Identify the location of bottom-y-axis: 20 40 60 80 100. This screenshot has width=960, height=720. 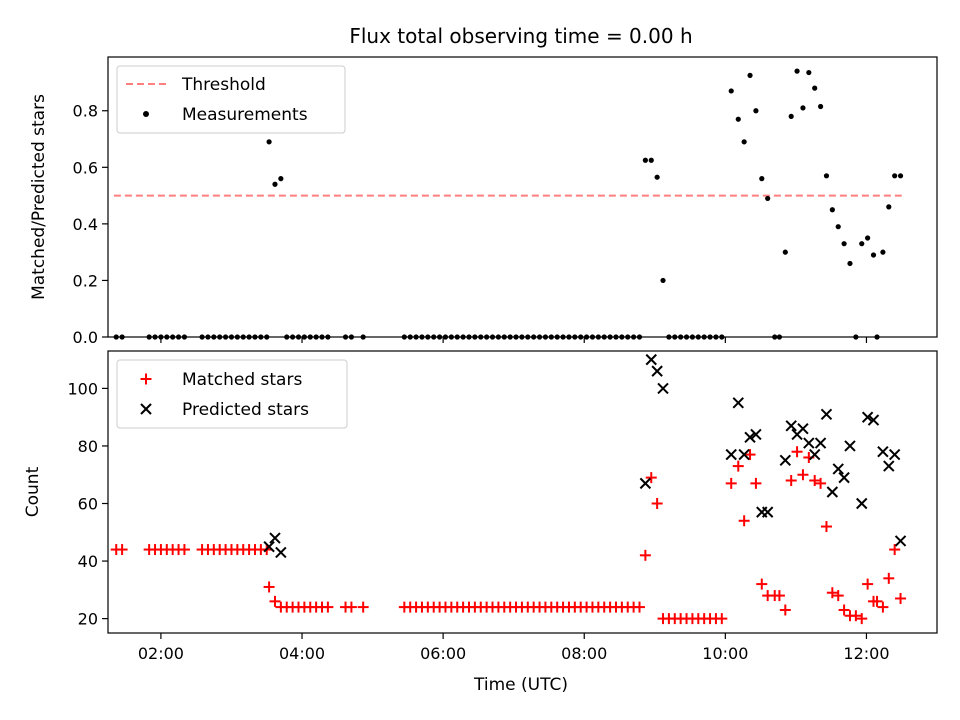
(87, 504).